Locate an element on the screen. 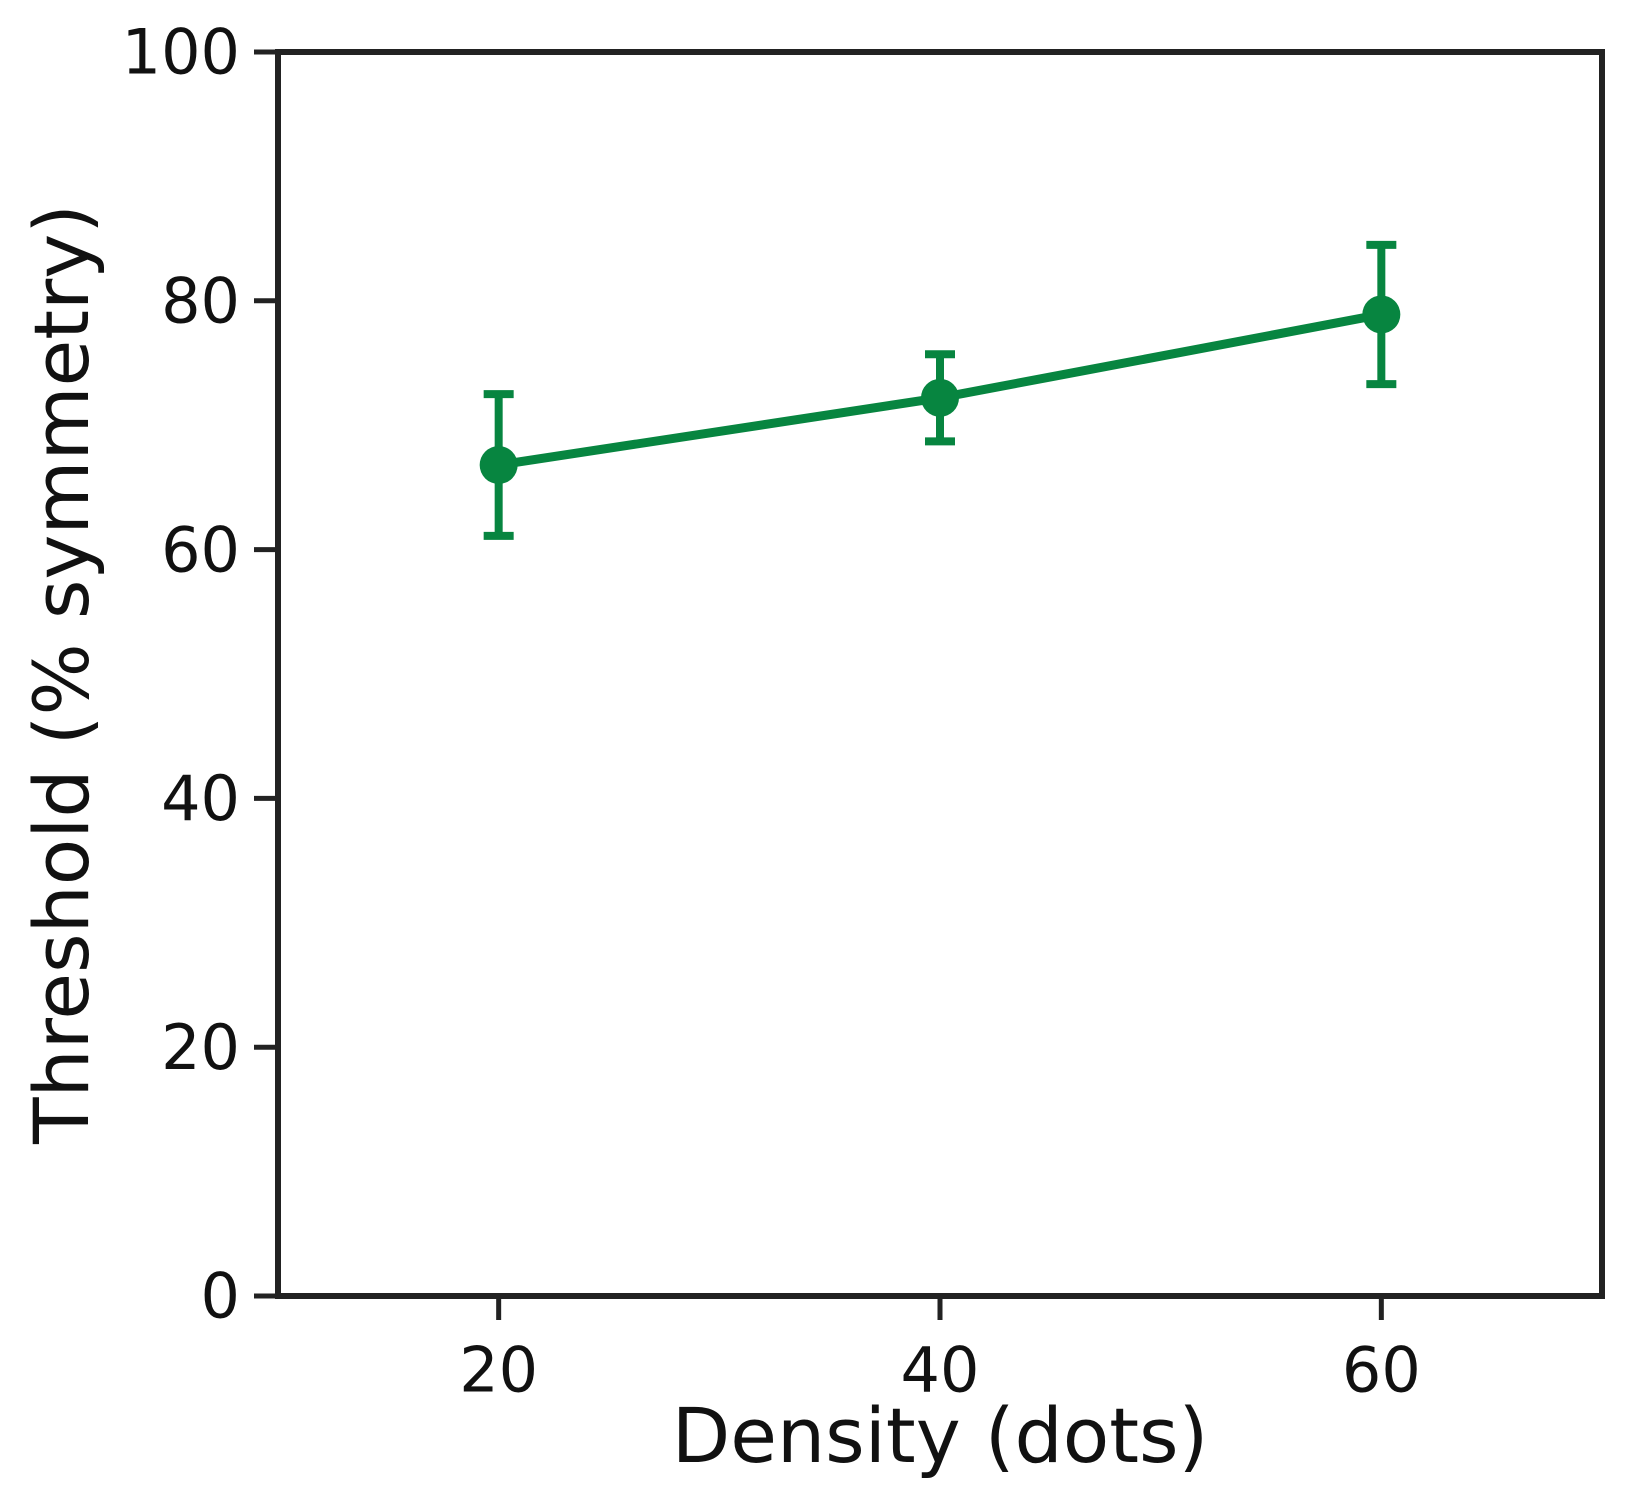 The width and height of the screenshot is (1632, 1502). y-axis-title: Threshold (% symmetry) is located at coordinates (61, 674).